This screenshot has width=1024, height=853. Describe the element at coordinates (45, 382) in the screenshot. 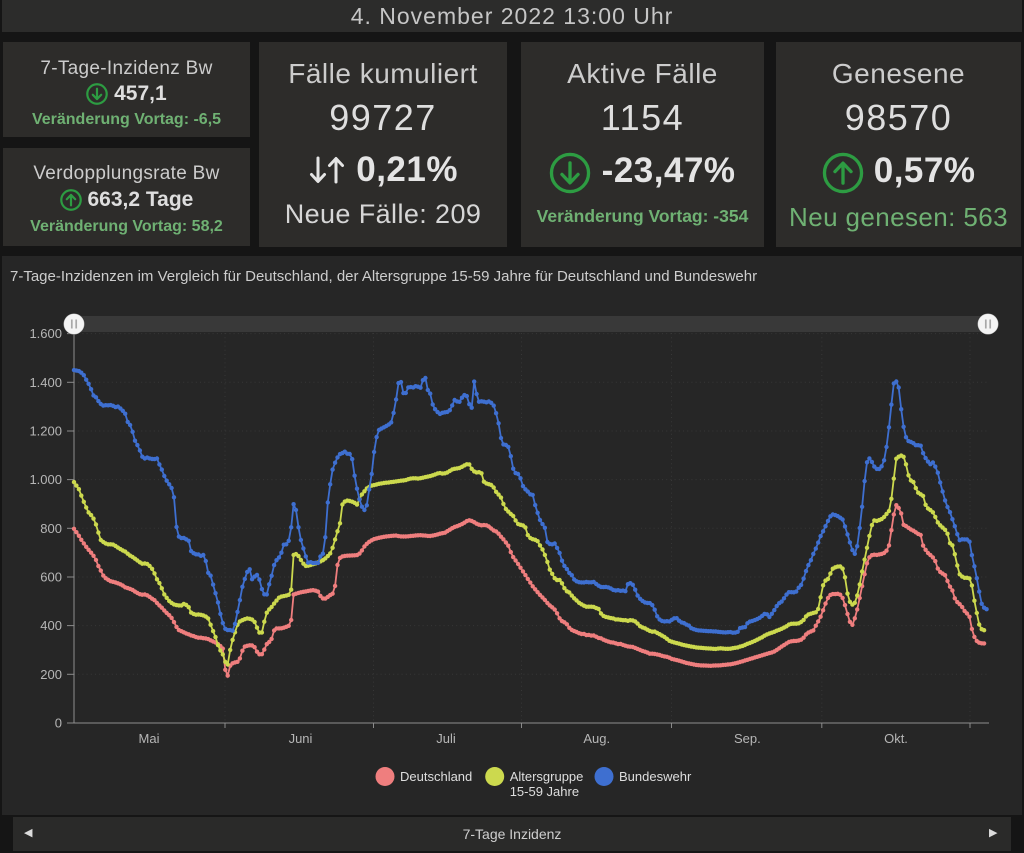

I see `svg-text: 1.400` at that location.